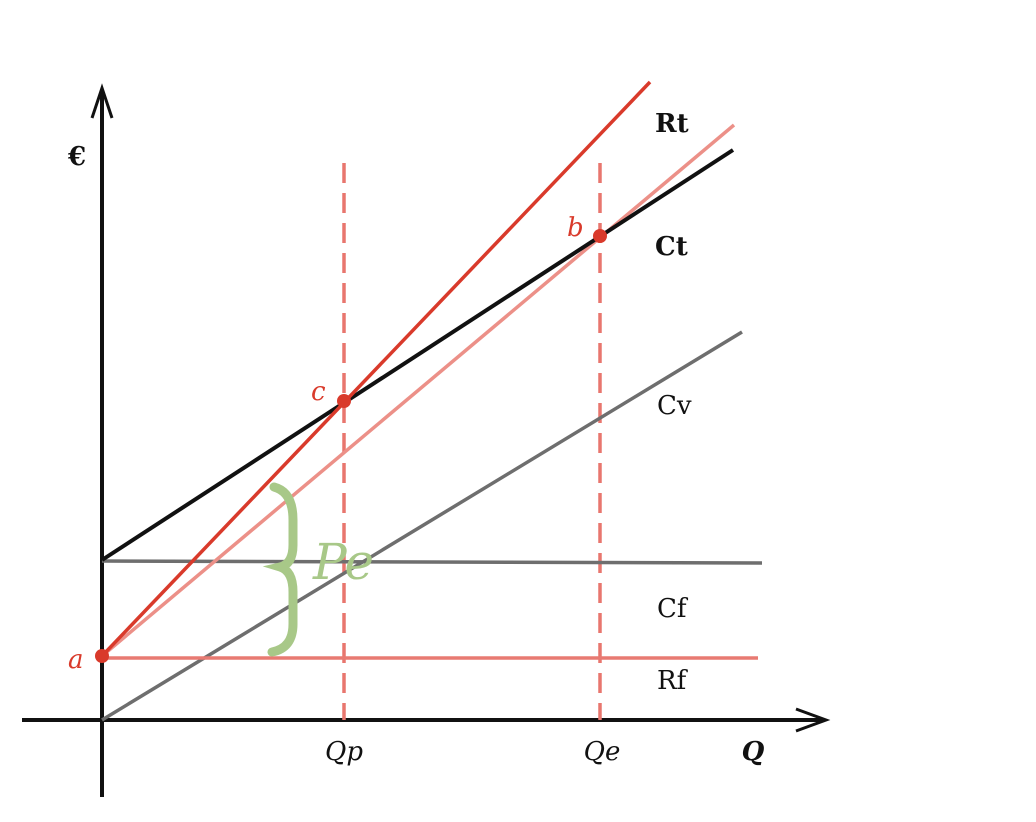  Describe the element at coordinates (600, 236) in the screenshot. I see `point-b` at that location.